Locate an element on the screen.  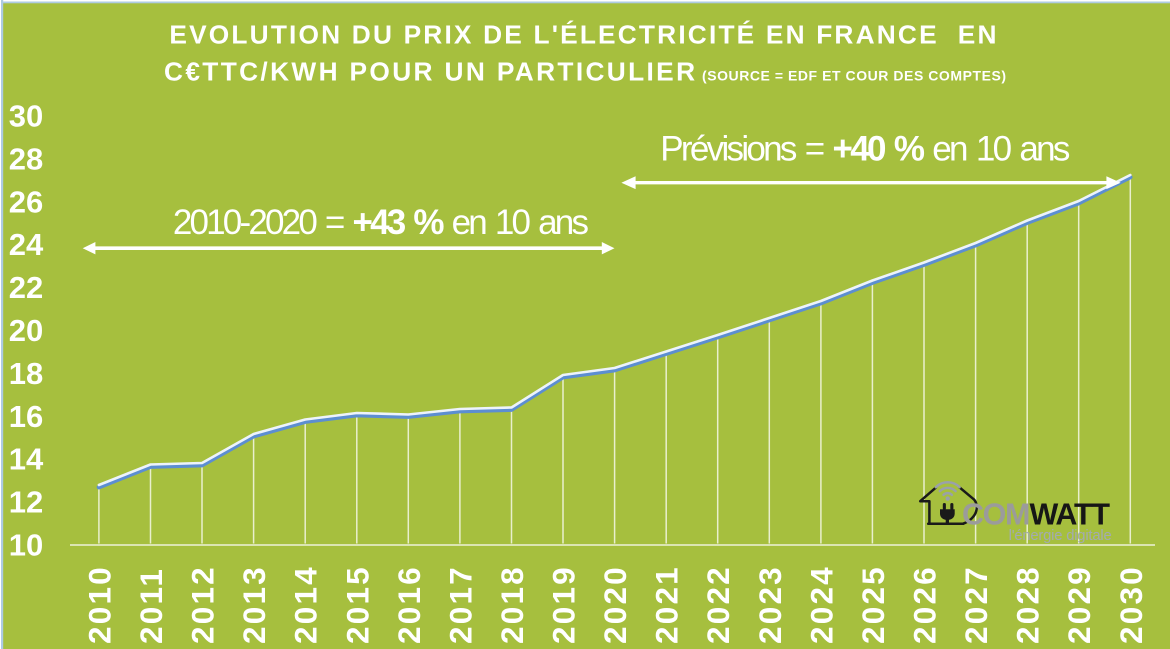
svg-text: 2024 is located at coordinates (821, 604).